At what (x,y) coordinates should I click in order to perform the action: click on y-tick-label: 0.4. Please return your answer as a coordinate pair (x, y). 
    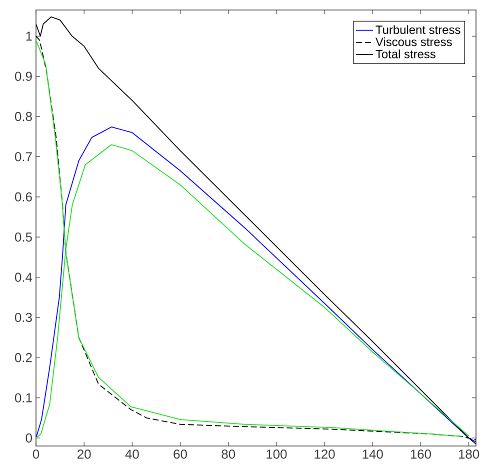
    Looking at the image, I should click on (23, 277).